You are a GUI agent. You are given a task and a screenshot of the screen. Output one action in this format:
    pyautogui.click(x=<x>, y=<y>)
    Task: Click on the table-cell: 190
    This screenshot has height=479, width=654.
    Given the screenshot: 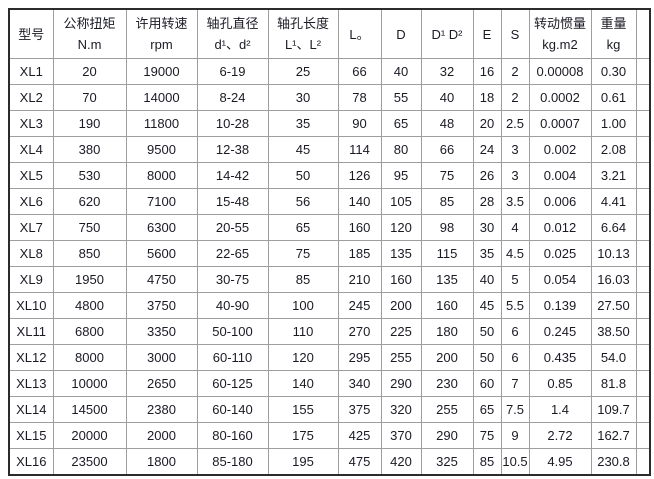 What is the action you would take?
    pyautogui.click(x=89, y=123)
    